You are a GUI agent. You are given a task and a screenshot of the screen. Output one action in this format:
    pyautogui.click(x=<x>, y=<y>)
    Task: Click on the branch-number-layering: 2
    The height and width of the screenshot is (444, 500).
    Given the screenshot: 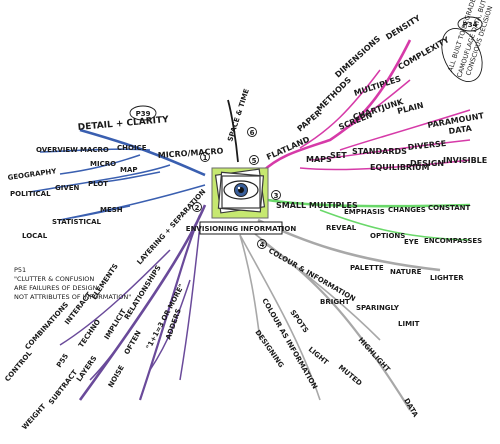 What is the action you would take?
    pyautogui.click(x=197, y=208)
    